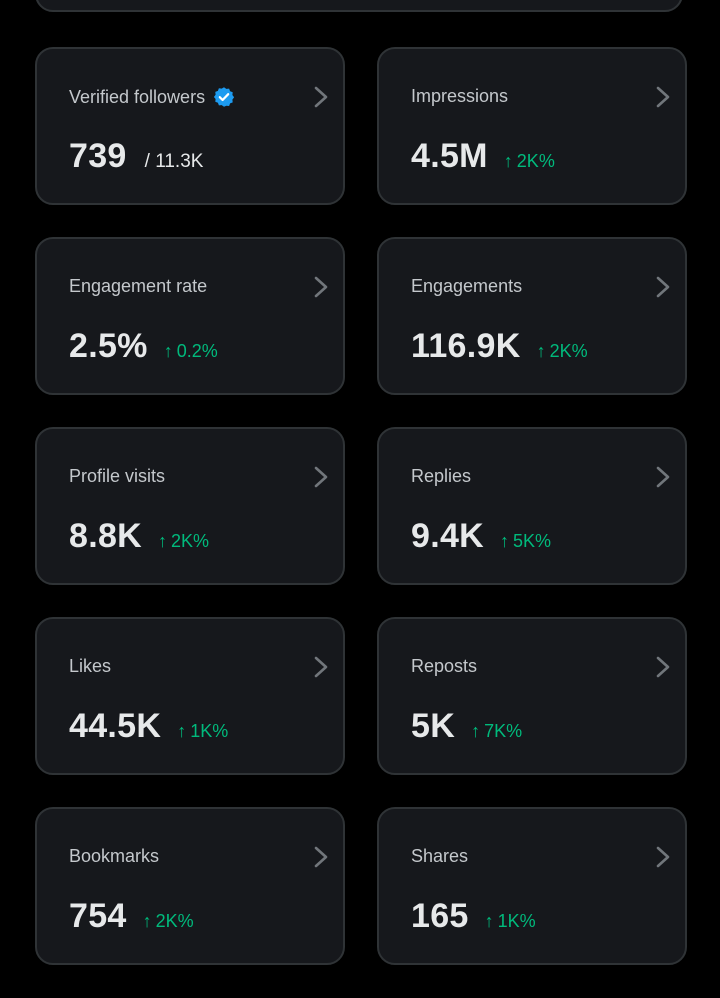  I want to click on metric-change: ↑ 7K%, so click(496, 731).